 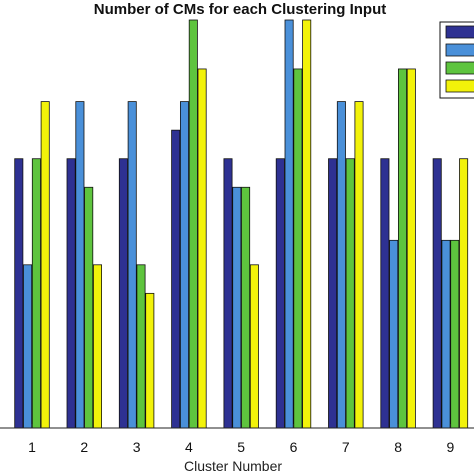 What do you see at coordinates (84, 447) in the screenshot?
I see `x-tick-label-2: 2` at bounding box center [84, 447].